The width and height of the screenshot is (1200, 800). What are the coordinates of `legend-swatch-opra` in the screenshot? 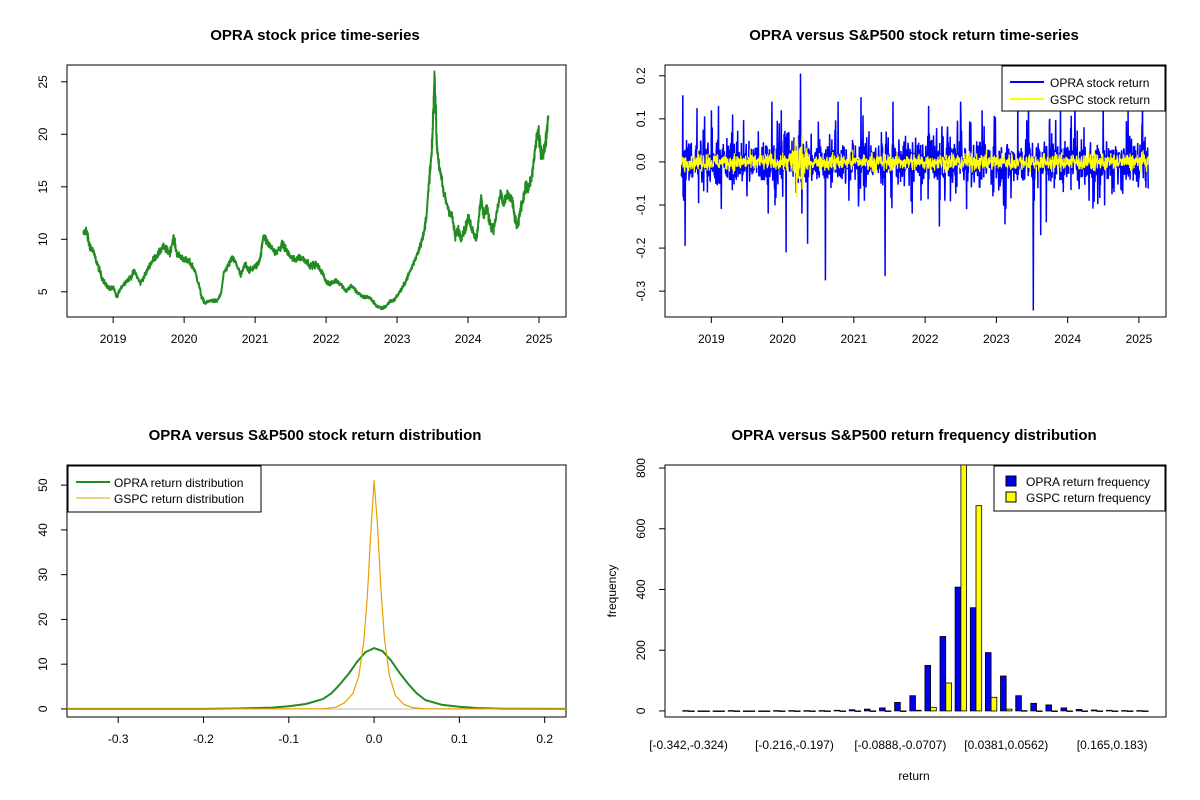 It's located at (1011, 481).